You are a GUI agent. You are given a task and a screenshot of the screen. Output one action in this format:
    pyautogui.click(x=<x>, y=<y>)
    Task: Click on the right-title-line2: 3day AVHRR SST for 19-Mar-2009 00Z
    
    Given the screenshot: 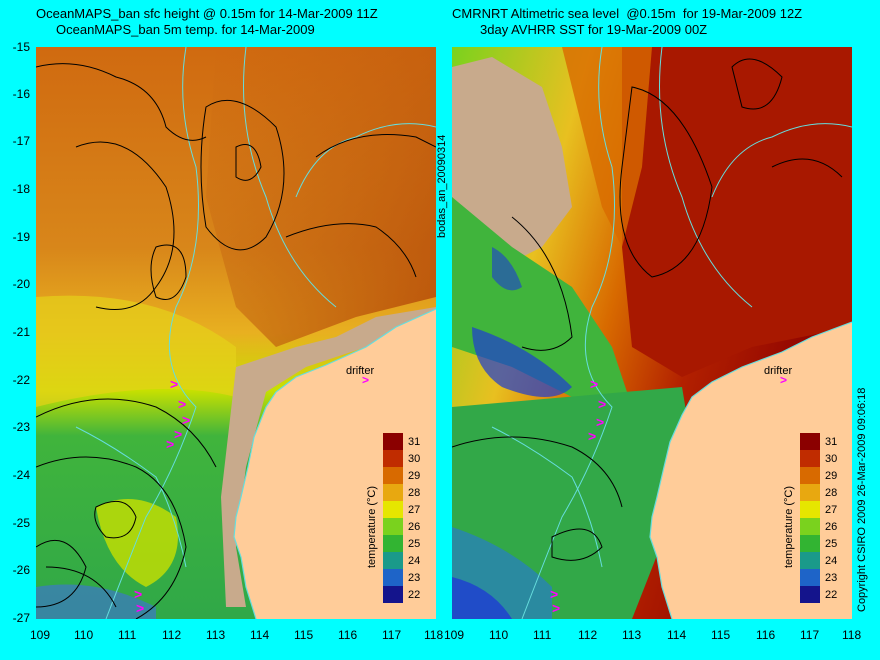 What is the action you would take?
    pyautogui.click(x=594, y=29)
    